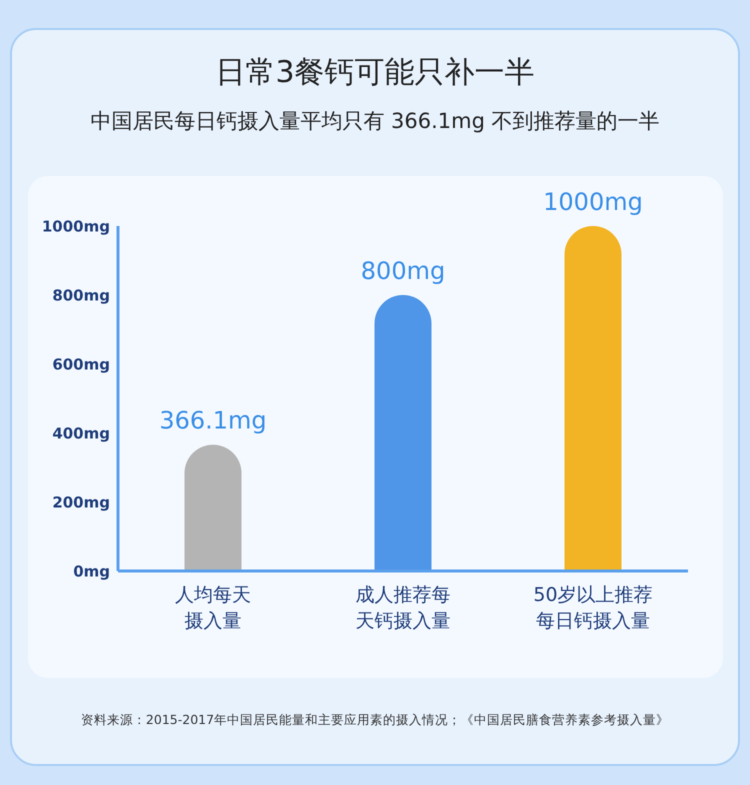 The image size is (750, 785). Describe the element at coordinates (375, 720) in the screenshot. I see `text: 资料来源：2015-2017年中国居民能量和主要应用素的摄入情况；《中国居民膳食营养素参考摄入量》` at that location.